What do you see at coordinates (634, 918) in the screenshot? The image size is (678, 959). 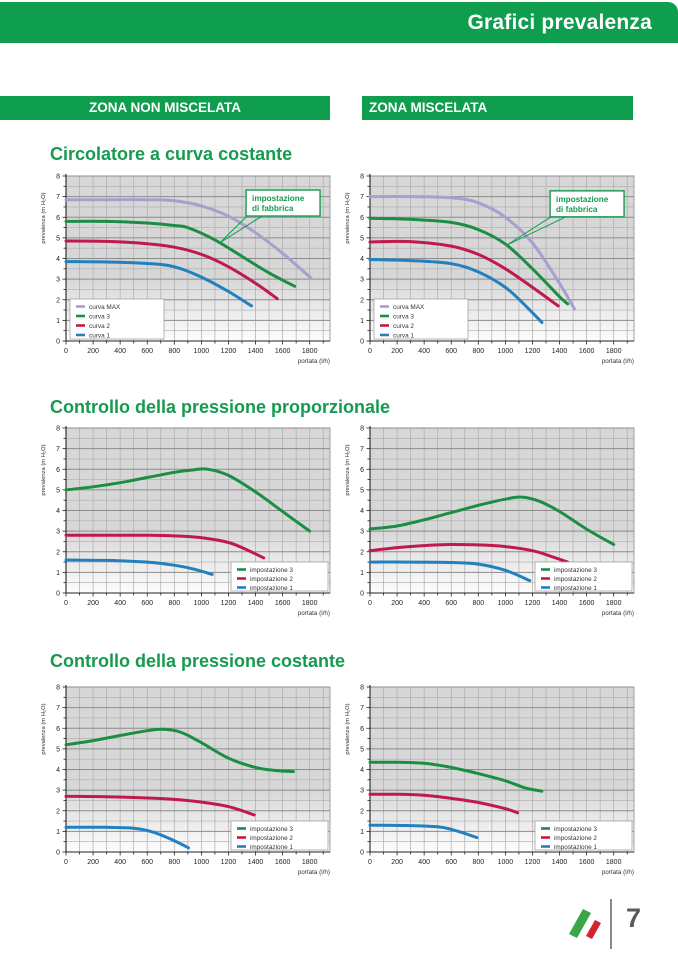 I see `page-number: 7` at bounding box center [634, 918].